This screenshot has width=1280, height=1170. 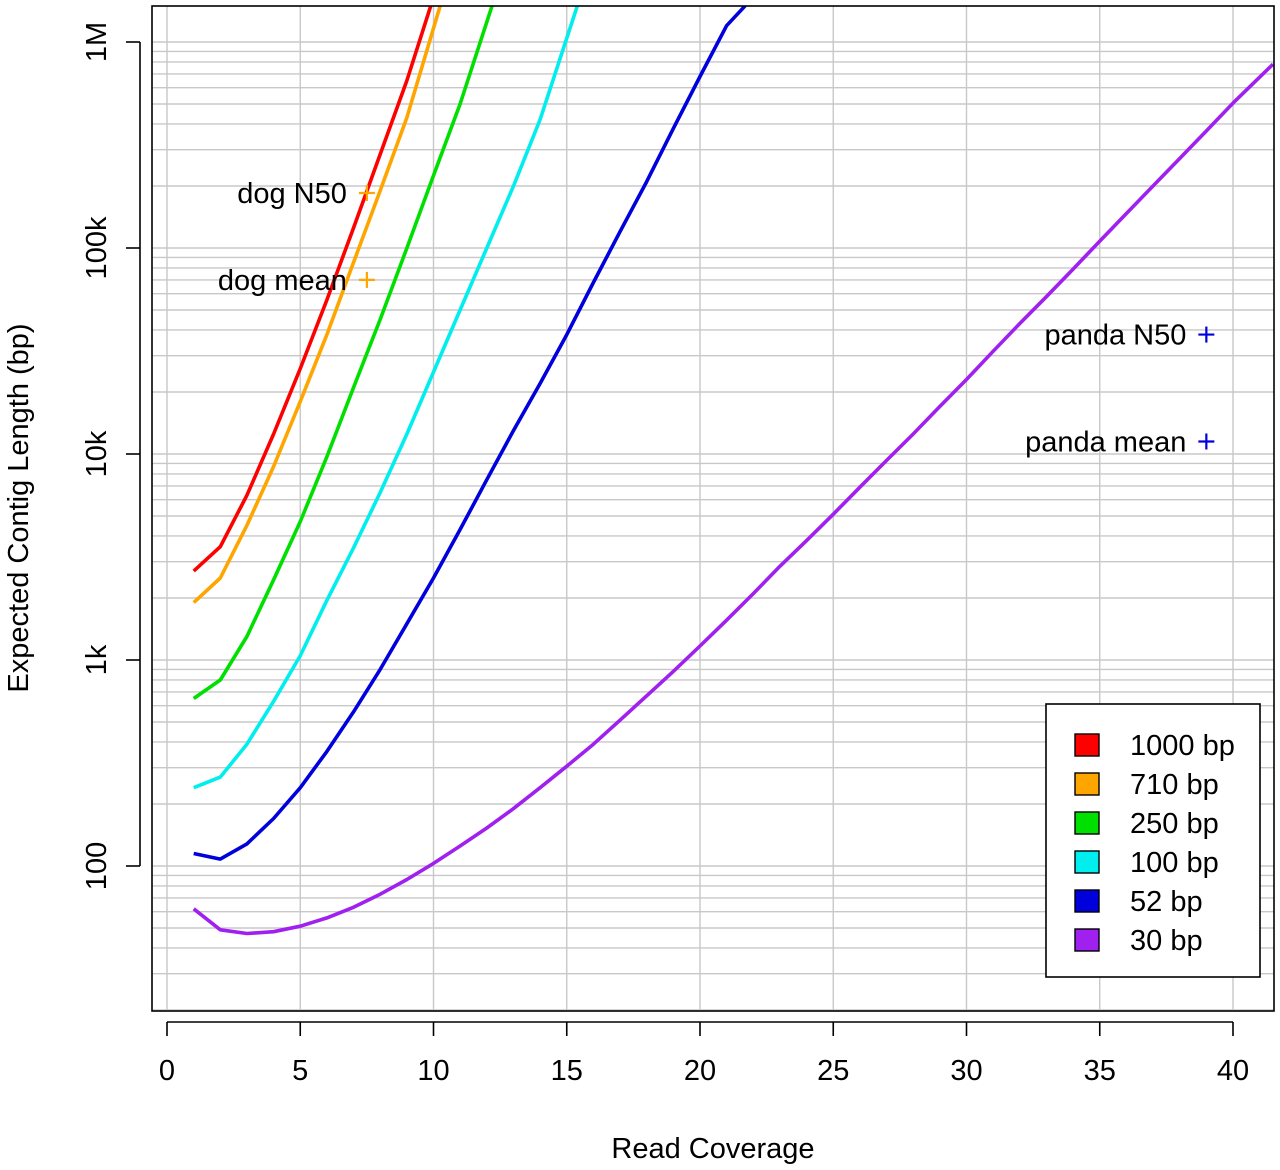 What do you see at coordinates (1174, 863) in the screenshot?
I see `legend-label: 100 bp` at bounding box center [1174, 863].